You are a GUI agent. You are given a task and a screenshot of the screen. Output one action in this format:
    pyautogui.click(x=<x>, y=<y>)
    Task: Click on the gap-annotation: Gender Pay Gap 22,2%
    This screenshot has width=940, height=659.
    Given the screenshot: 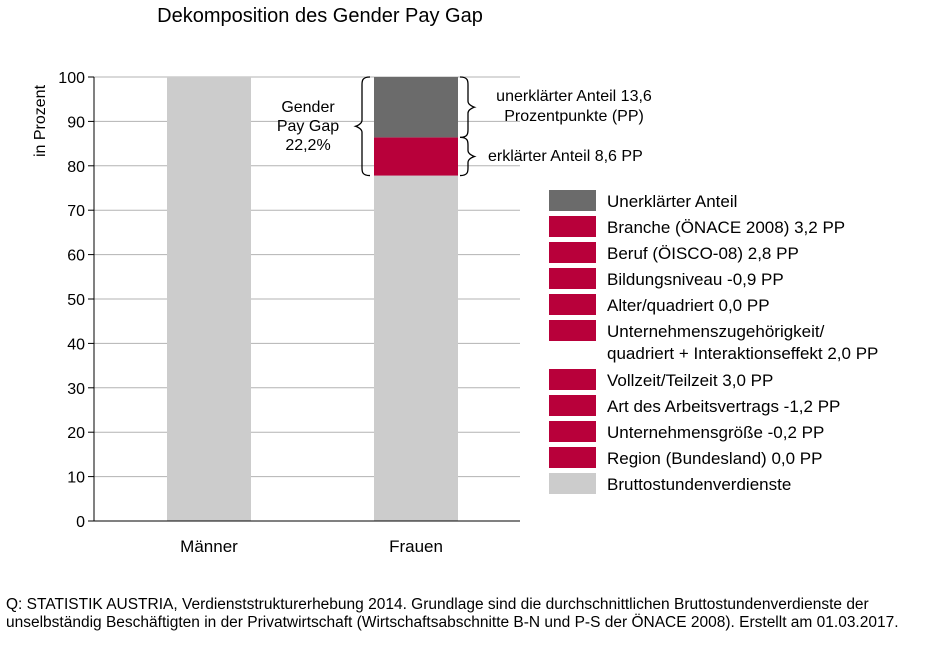 What is the action you would take?
    pyautogui.click(x=308, y=126)
    